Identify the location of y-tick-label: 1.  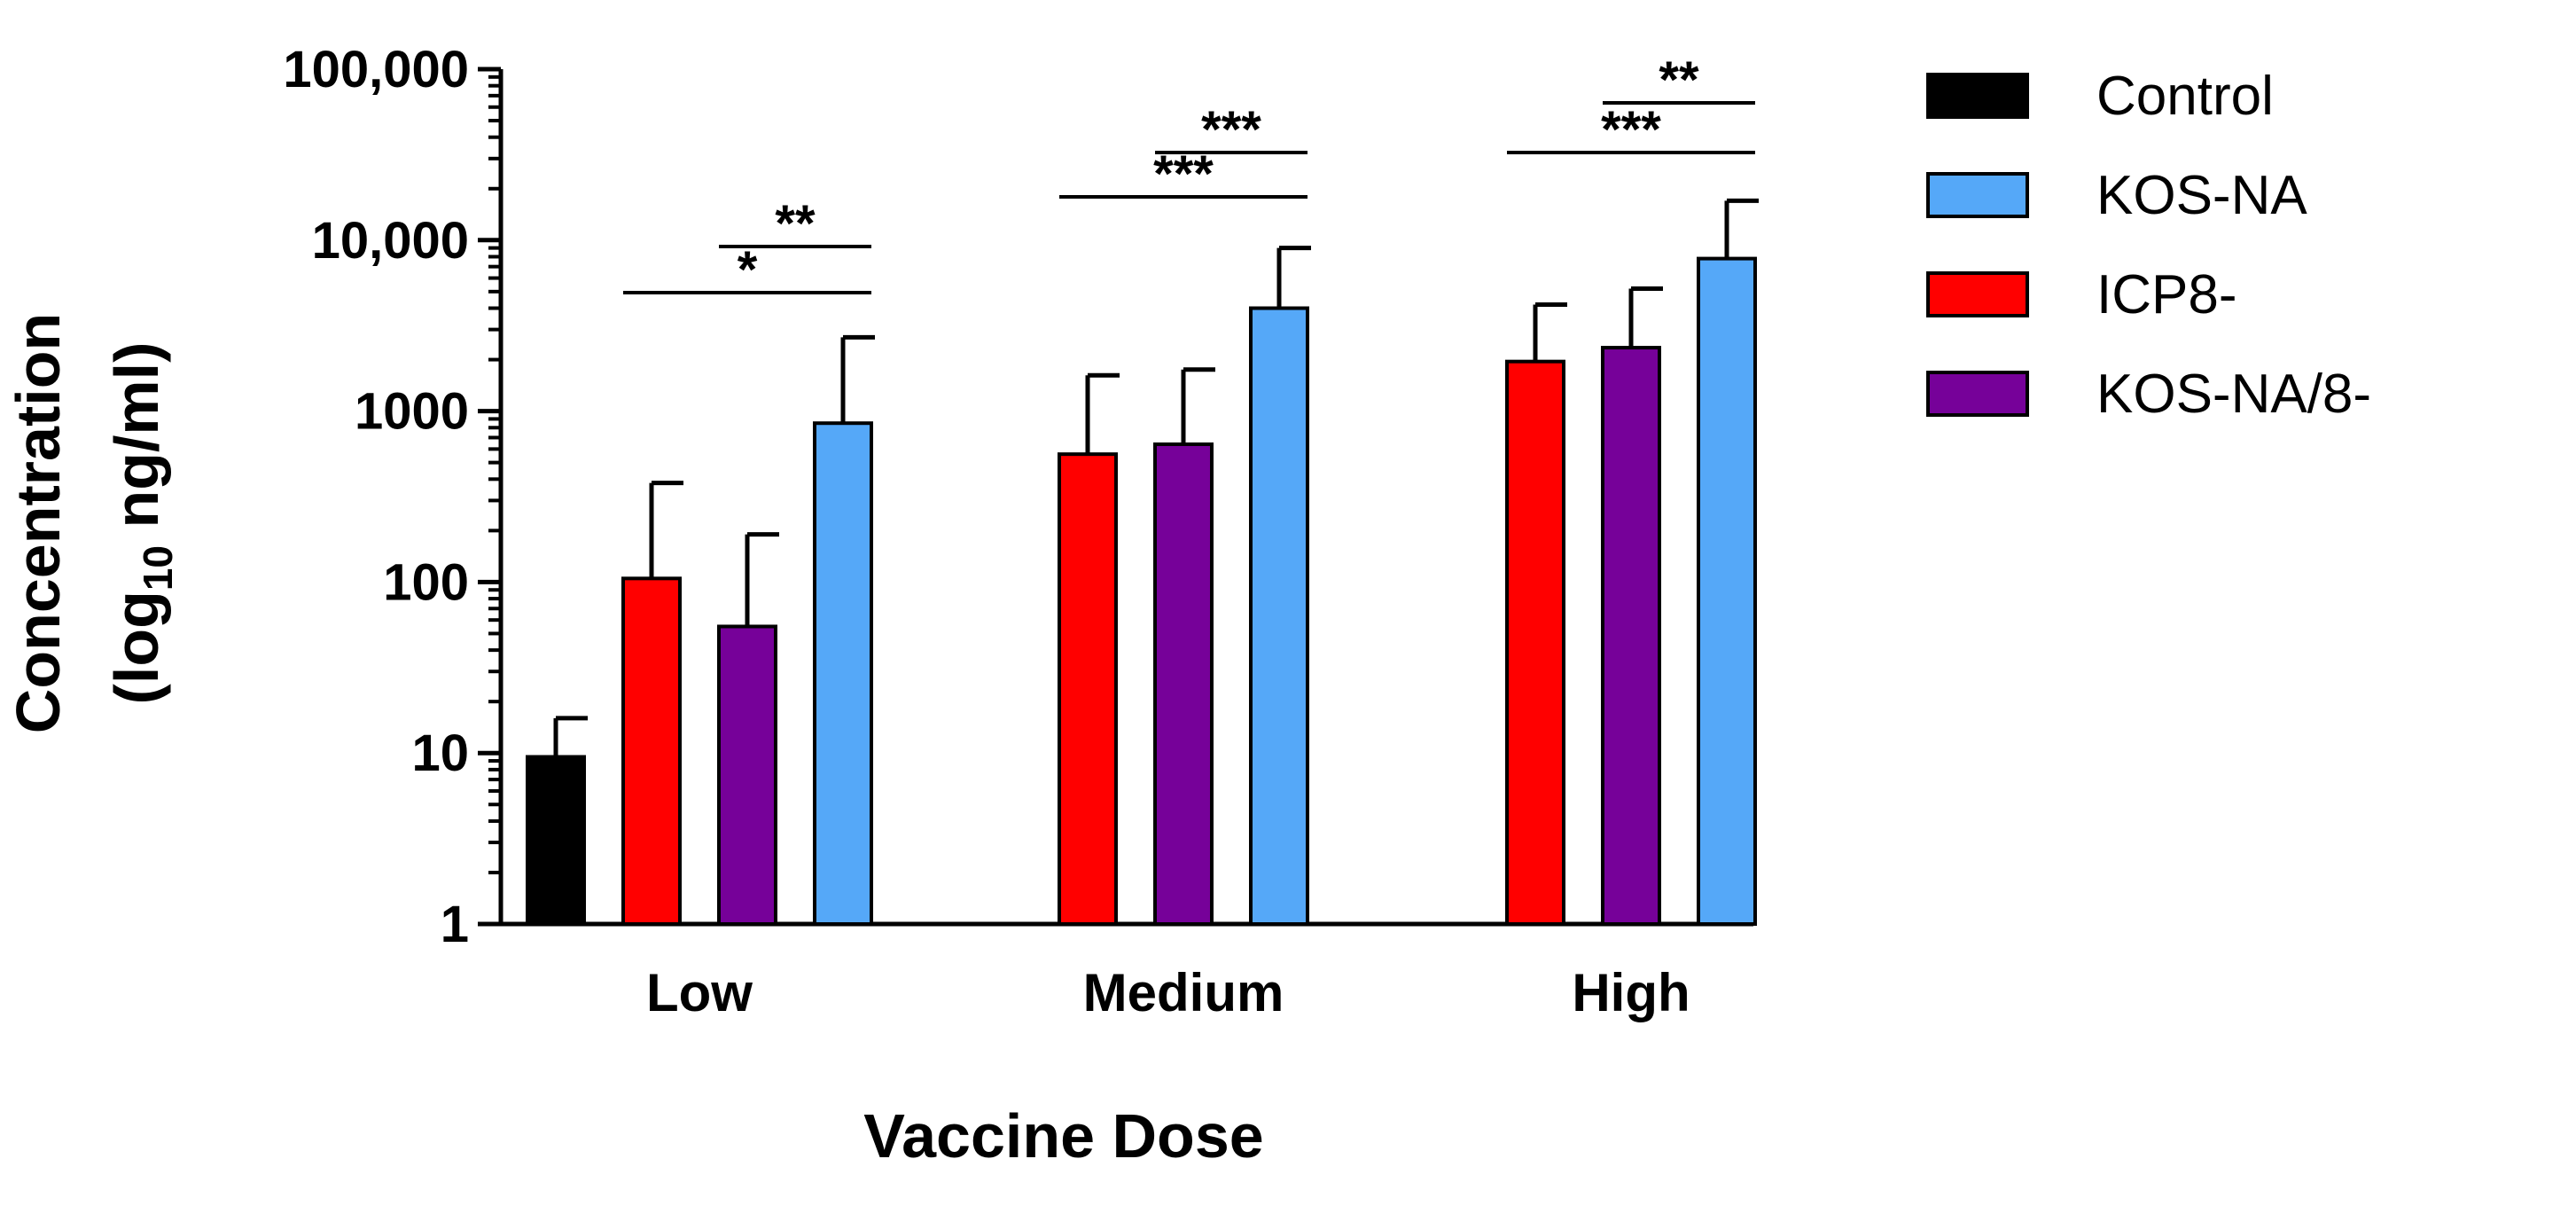
(455, 924).